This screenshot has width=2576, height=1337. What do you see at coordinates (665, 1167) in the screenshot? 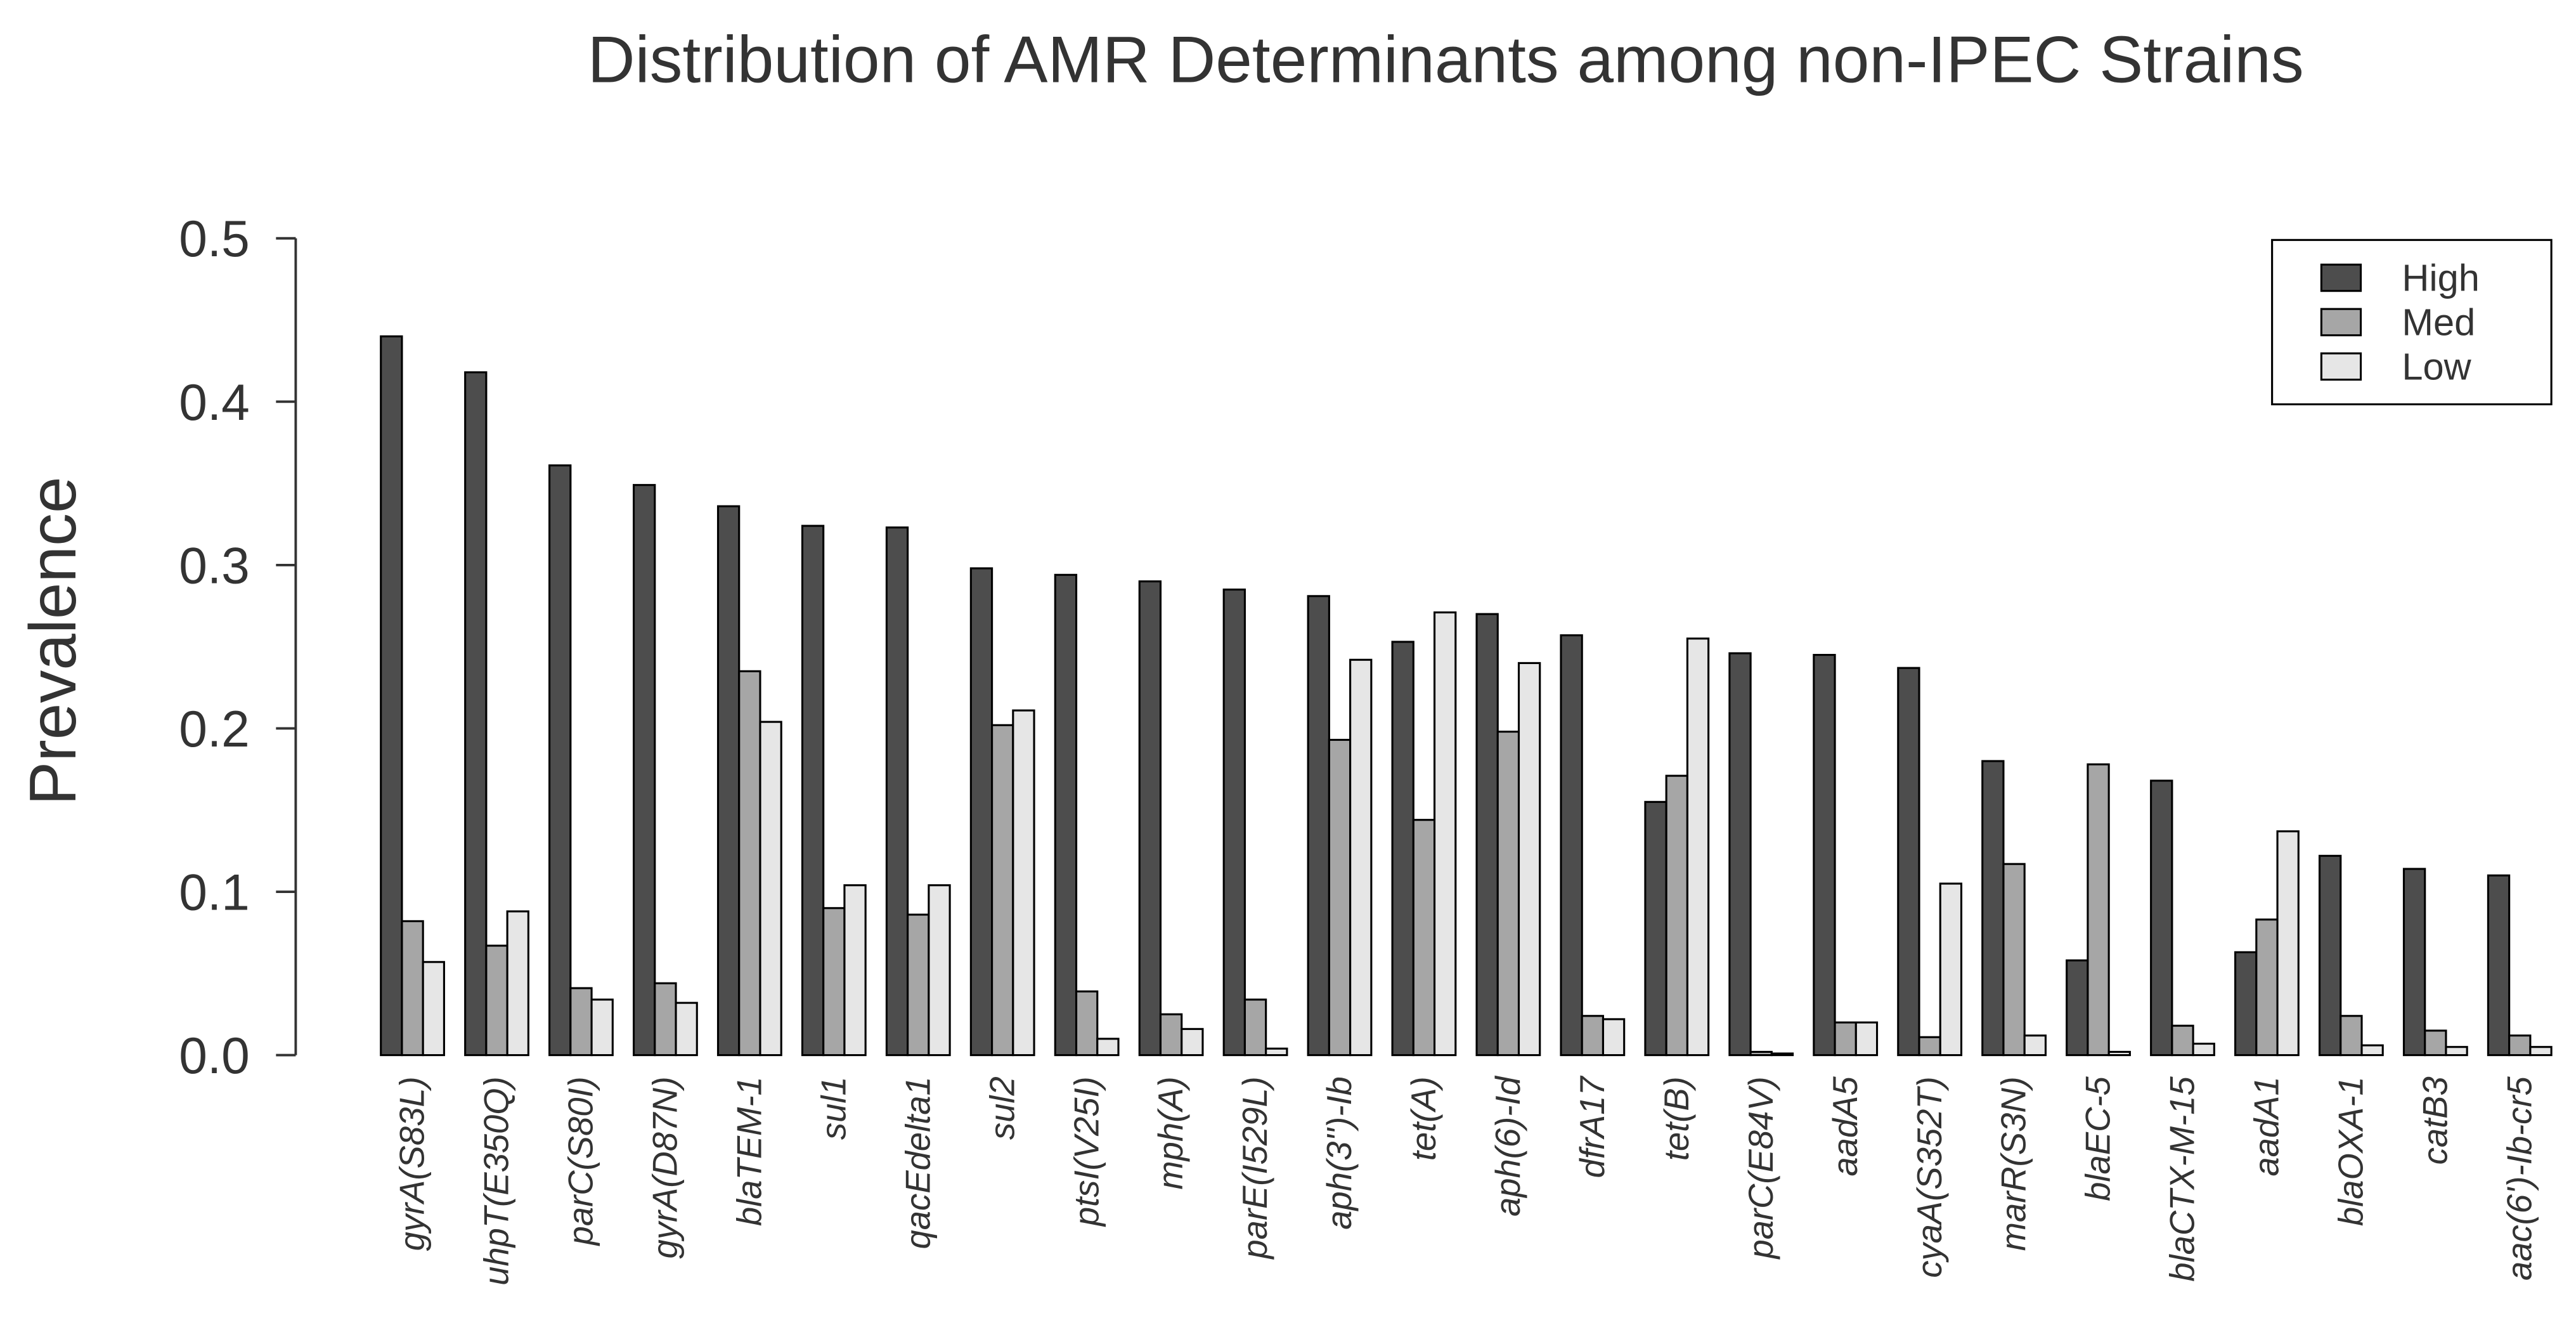
I see `x-tick-label: gyrA(D87N)` at bounding box center [665, 1167].